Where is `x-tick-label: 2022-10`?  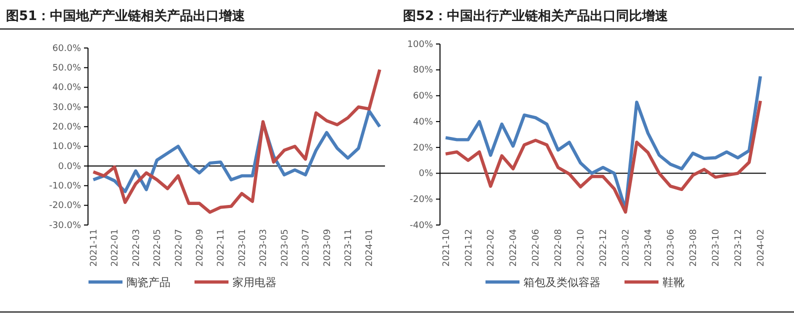 x-tick-label: 2022-10 is located at coordinates (581, 247).